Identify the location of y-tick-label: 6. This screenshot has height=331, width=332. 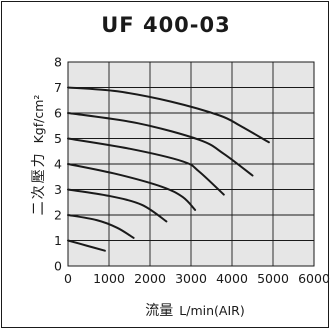
(58, 113).